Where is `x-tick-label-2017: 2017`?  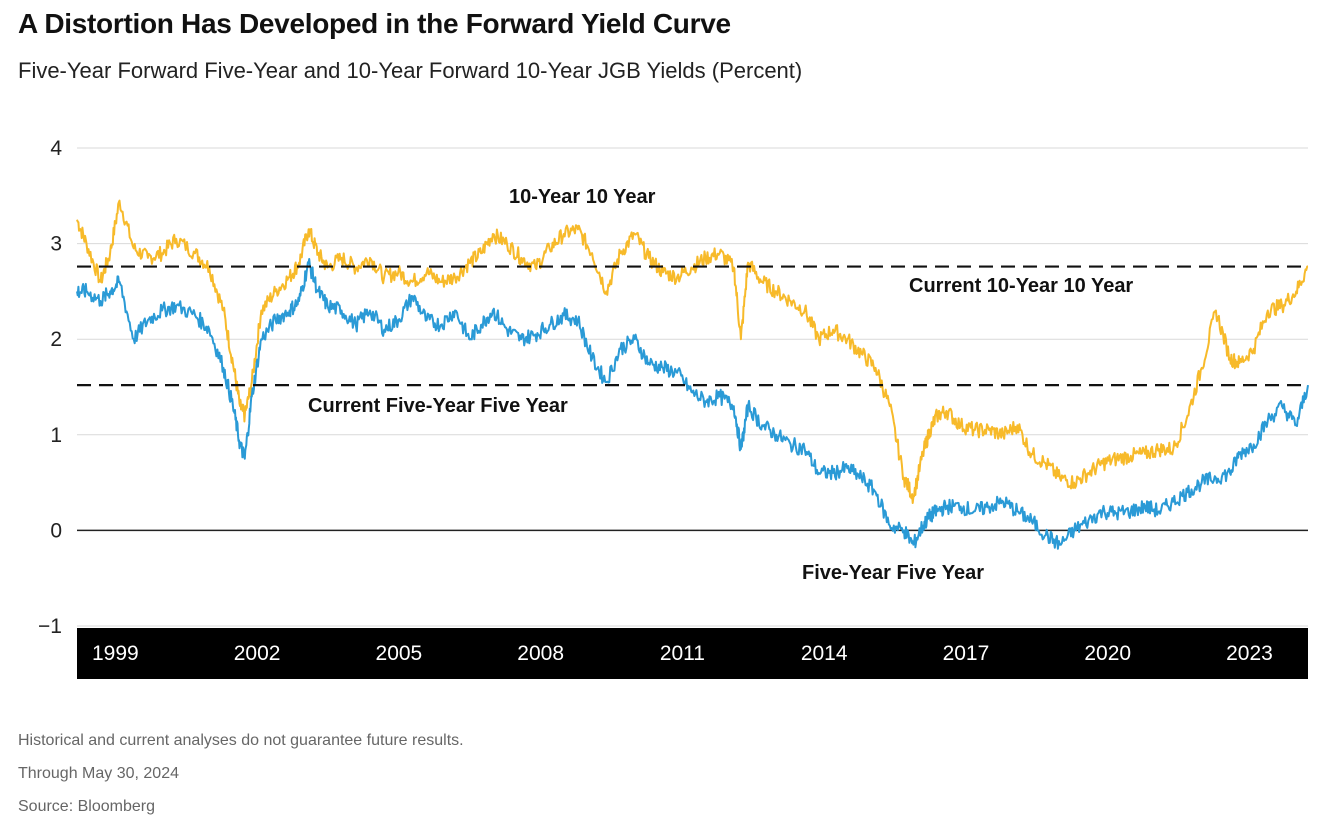
x-tick-label-2017: 2017 is located at coordinates (966, 653).